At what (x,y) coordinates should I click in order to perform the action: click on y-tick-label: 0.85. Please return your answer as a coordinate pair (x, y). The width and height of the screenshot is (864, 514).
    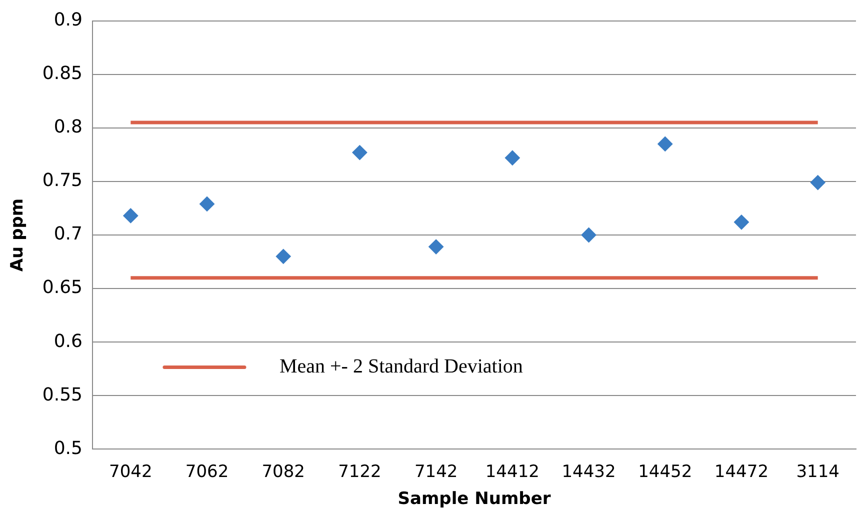
    Looking at the image, I should click on (62, 73).